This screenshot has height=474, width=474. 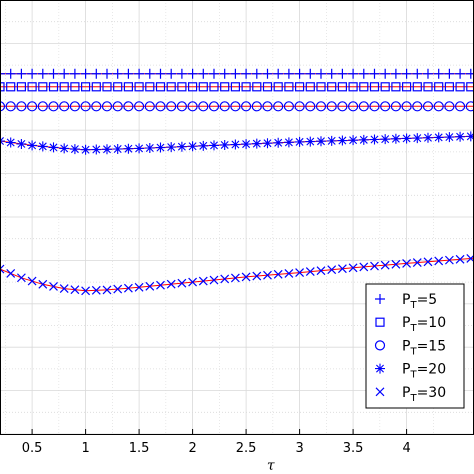 What do you see at coordinates (432, 370) in the screenshot?
I see `legend-label-value: =20` at bounding box center [432, 370].